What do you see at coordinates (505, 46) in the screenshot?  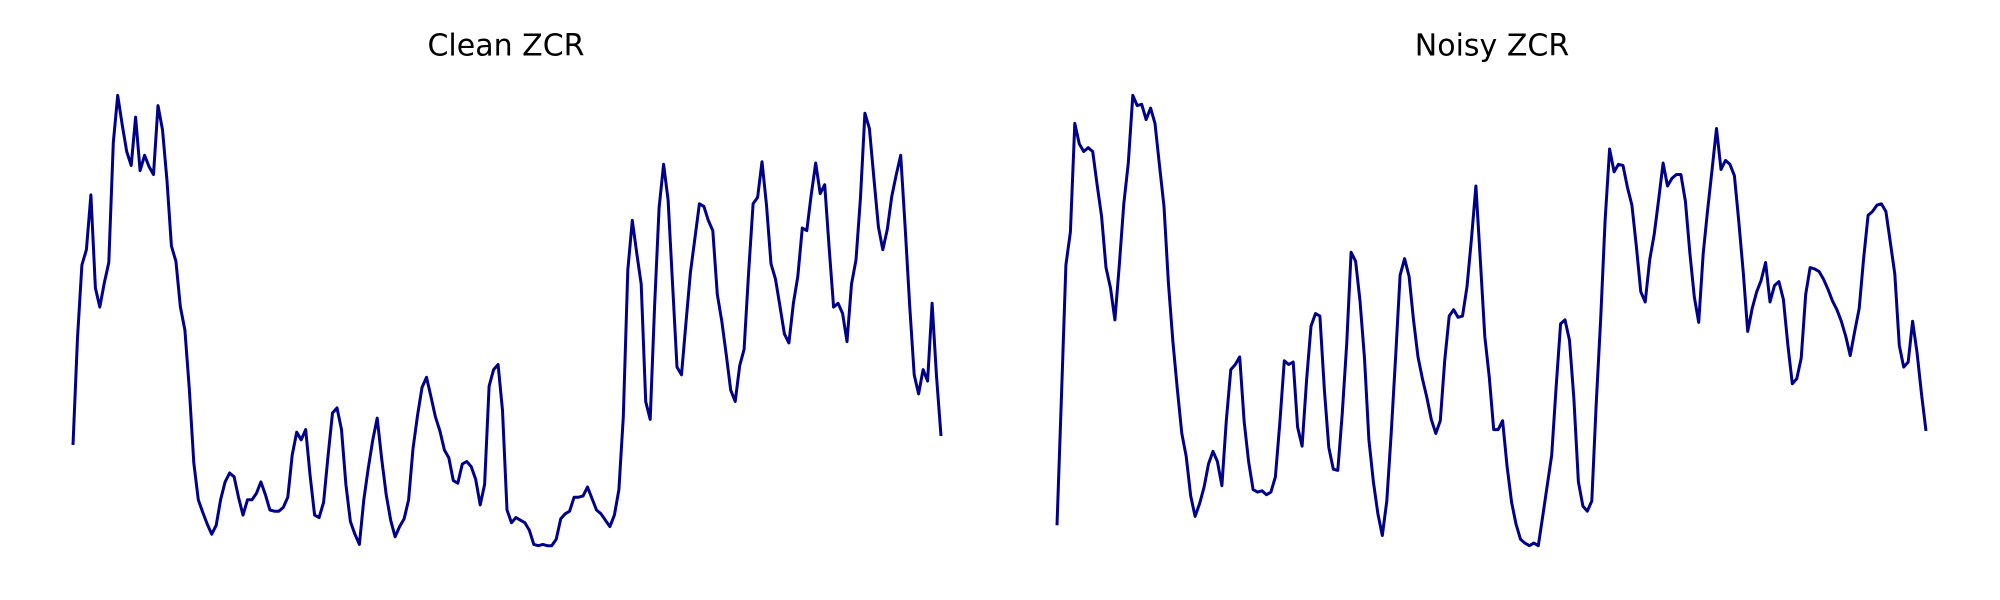 I see `chart-title: Clean ZCR` at bounding box center [505, 46].